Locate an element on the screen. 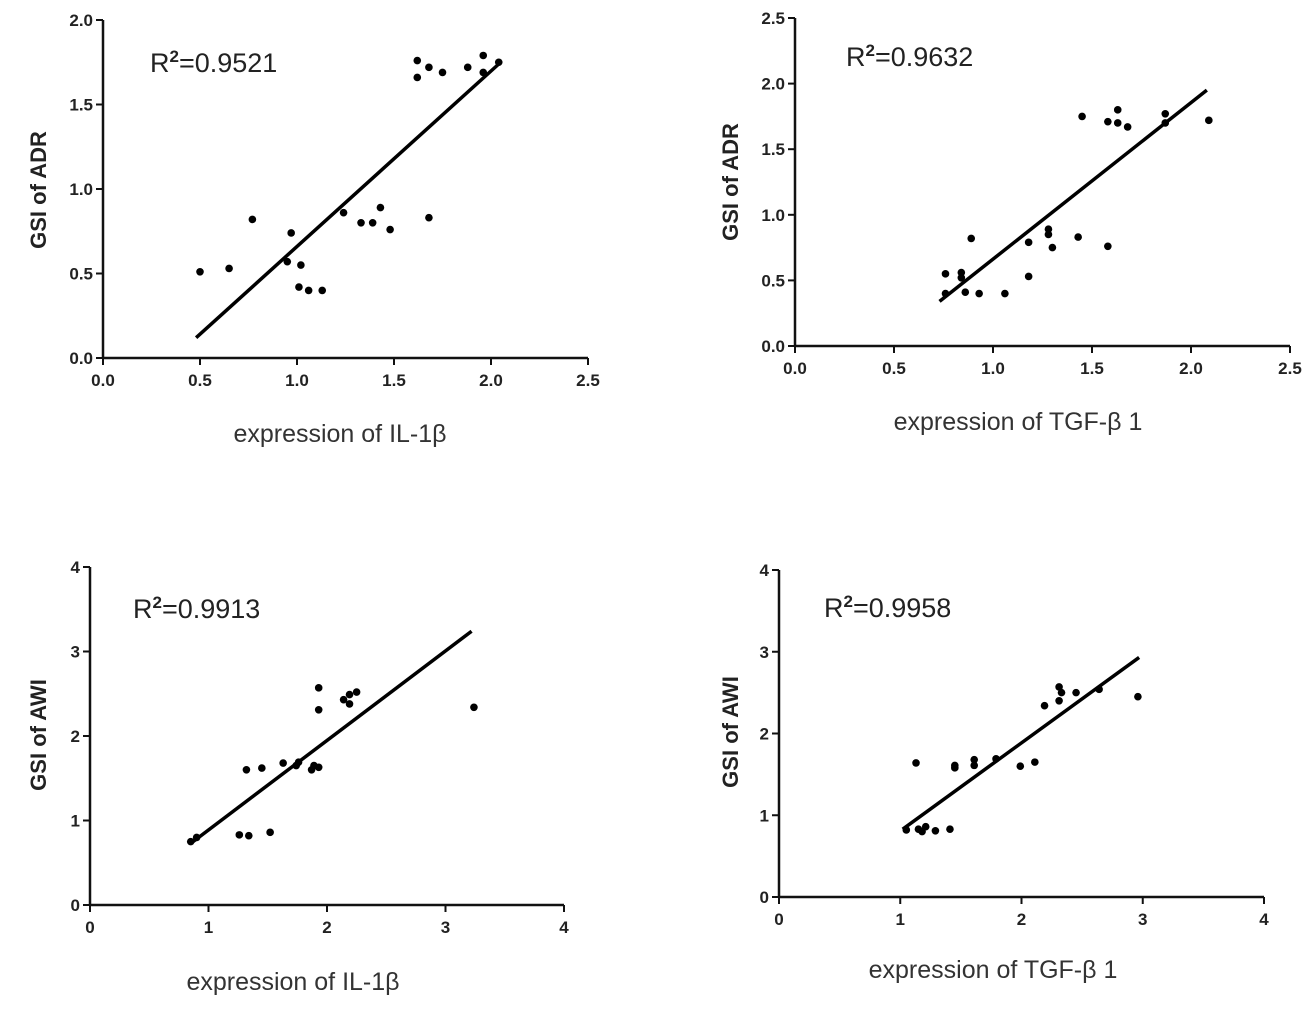  r-squared-annotation: R2=0.9913 is located at coordinates (196, 608).